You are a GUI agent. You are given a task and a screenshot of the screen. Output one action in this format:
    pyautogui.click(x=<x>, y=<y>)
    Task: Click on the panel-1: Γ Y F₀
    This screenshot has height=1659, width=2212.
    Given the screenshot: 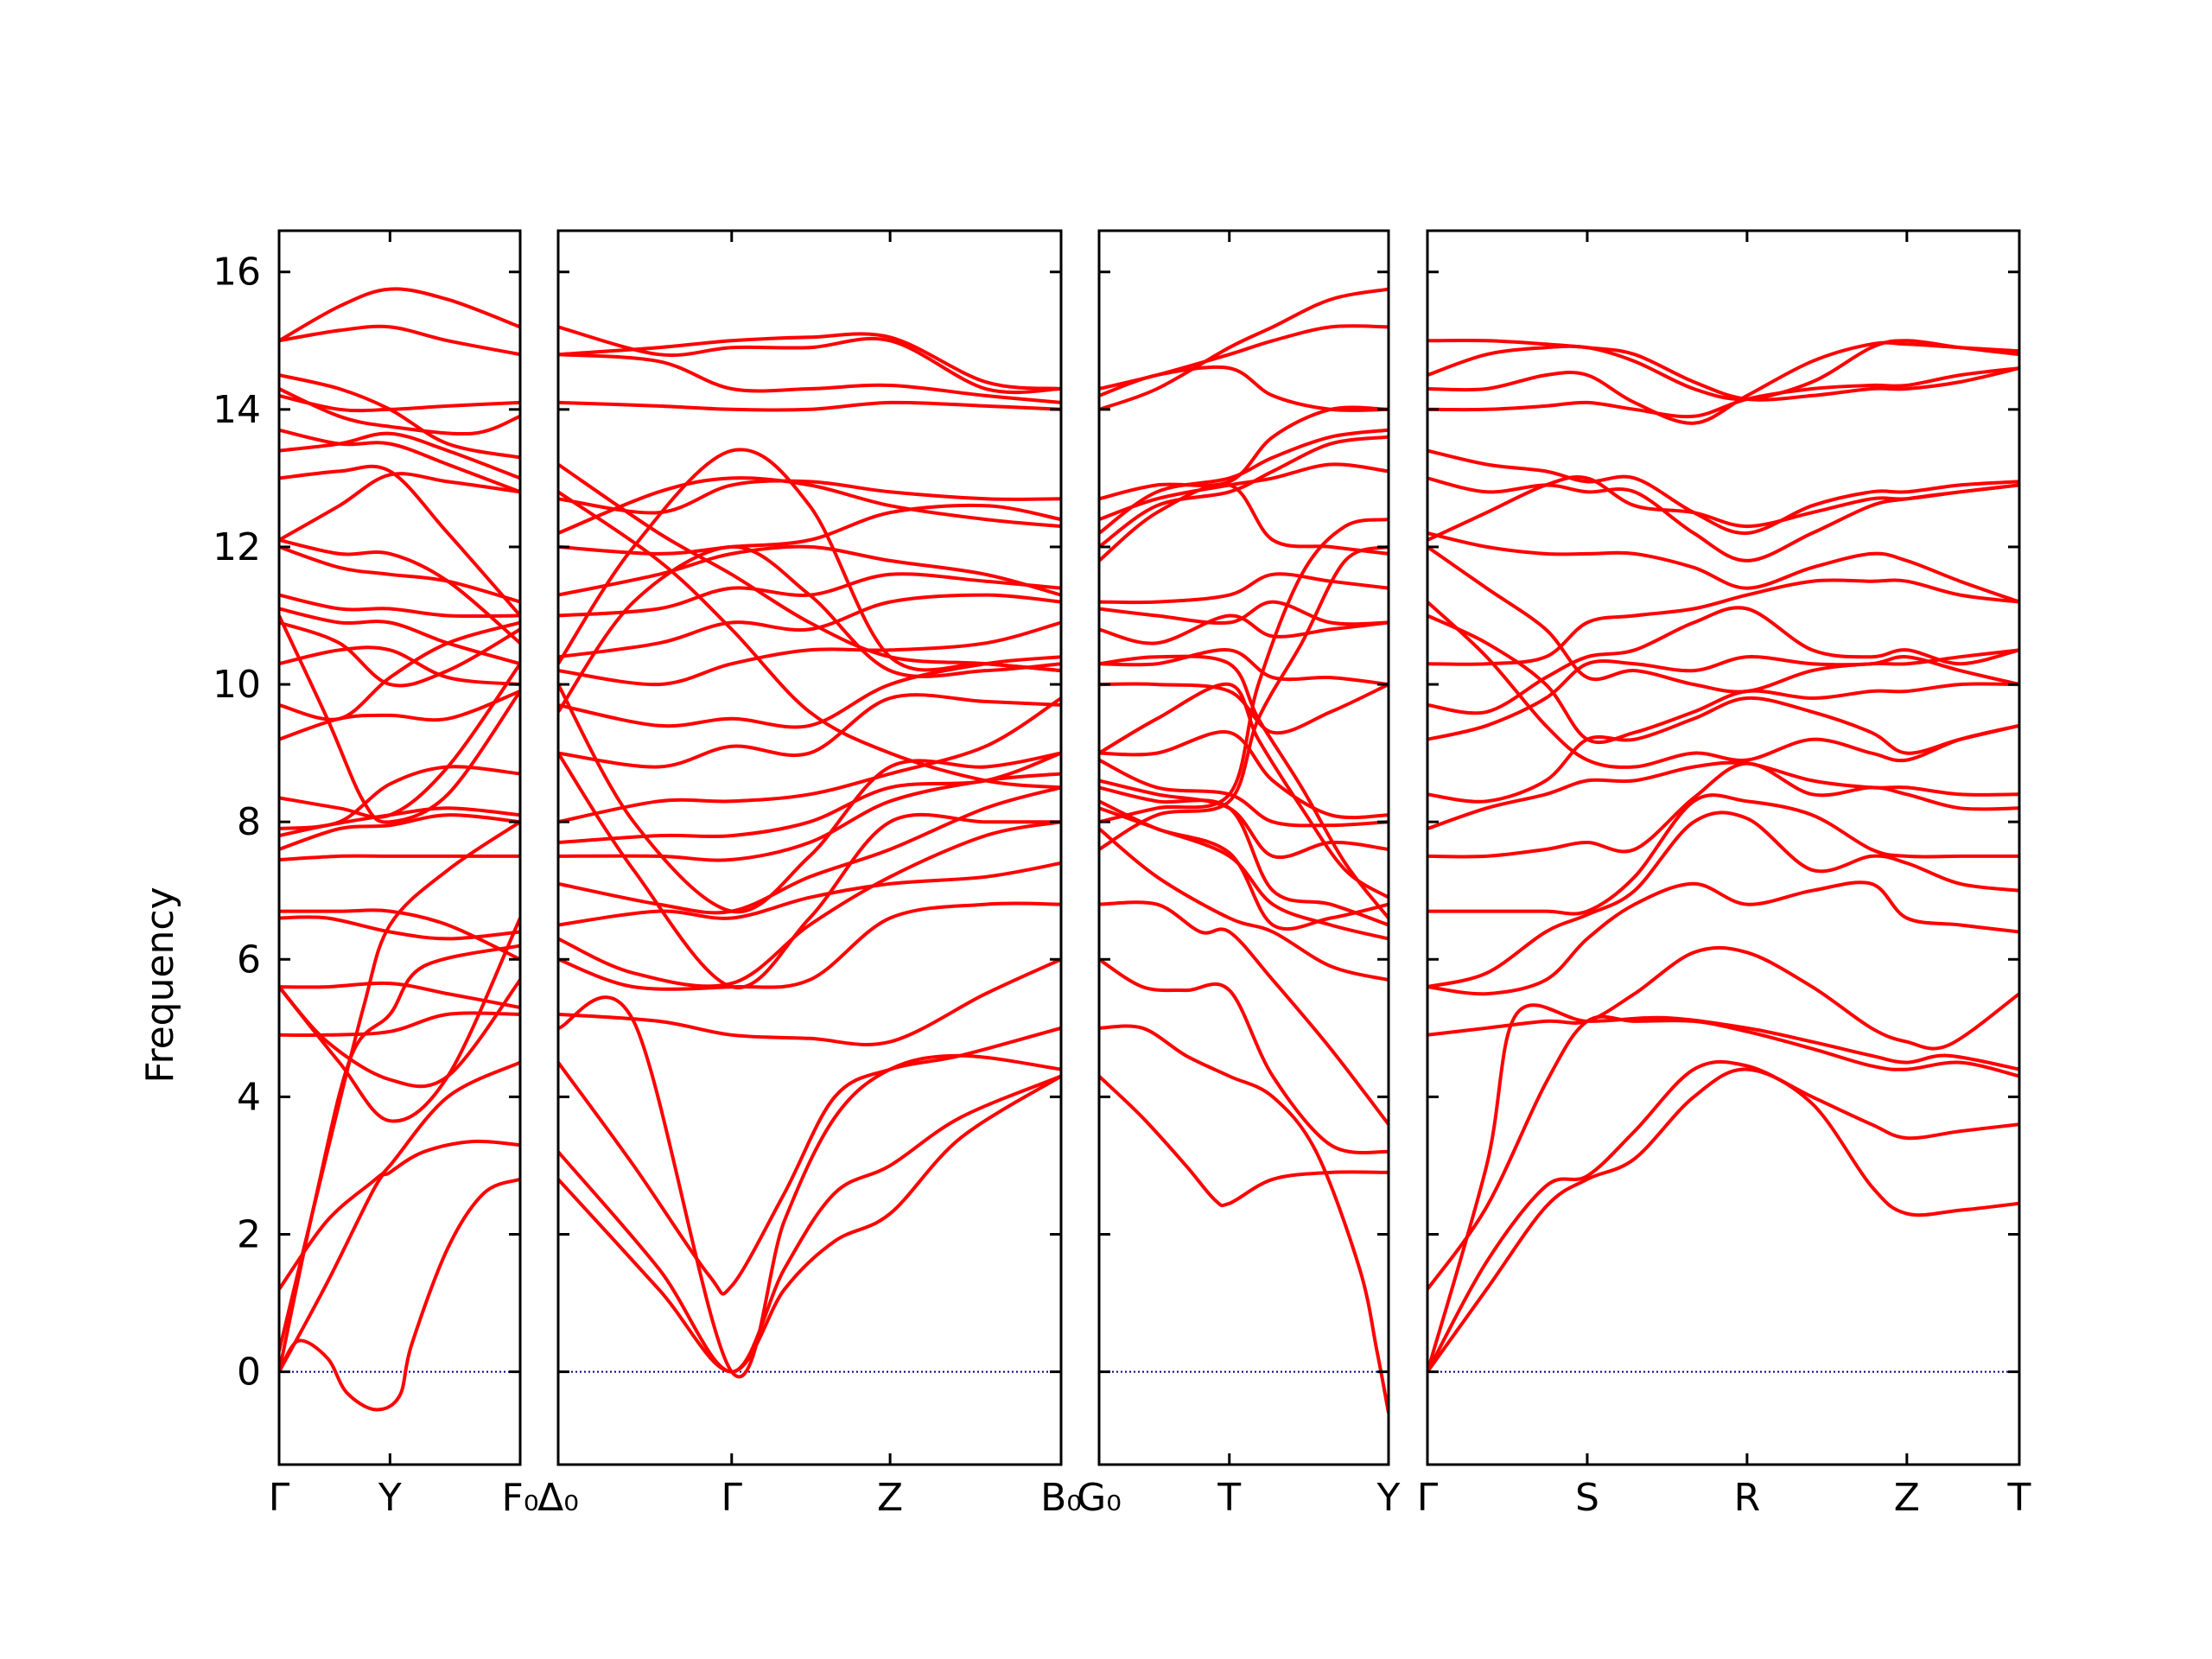 What is the action you would take?
    pyautogui.click(x=404, y=874)
    